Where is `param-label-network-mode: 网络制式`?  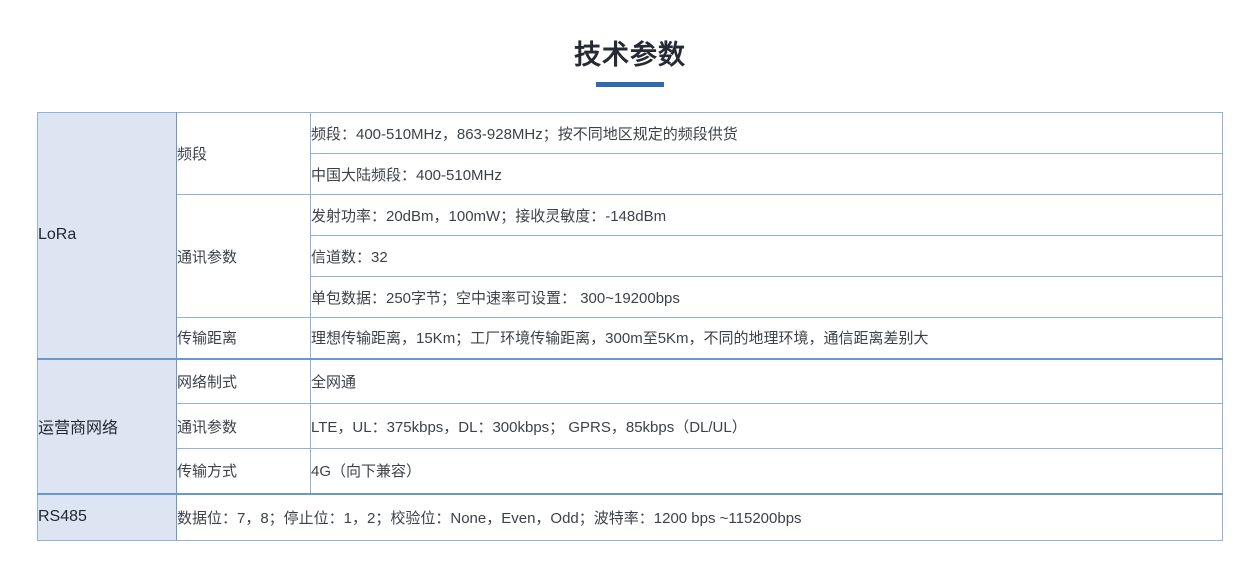
param-label-network-mode: 网络制式 is located at coordinates (243, 380).